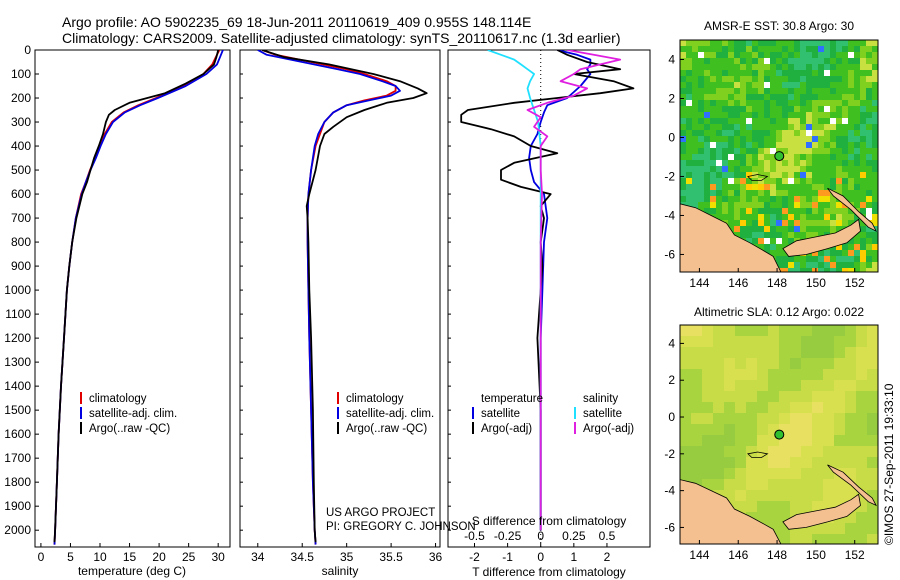  What do you see at coordinates (21, 242) in the screenshot?
I see `y-tick-label: 800` at bounding box center [21, 242].